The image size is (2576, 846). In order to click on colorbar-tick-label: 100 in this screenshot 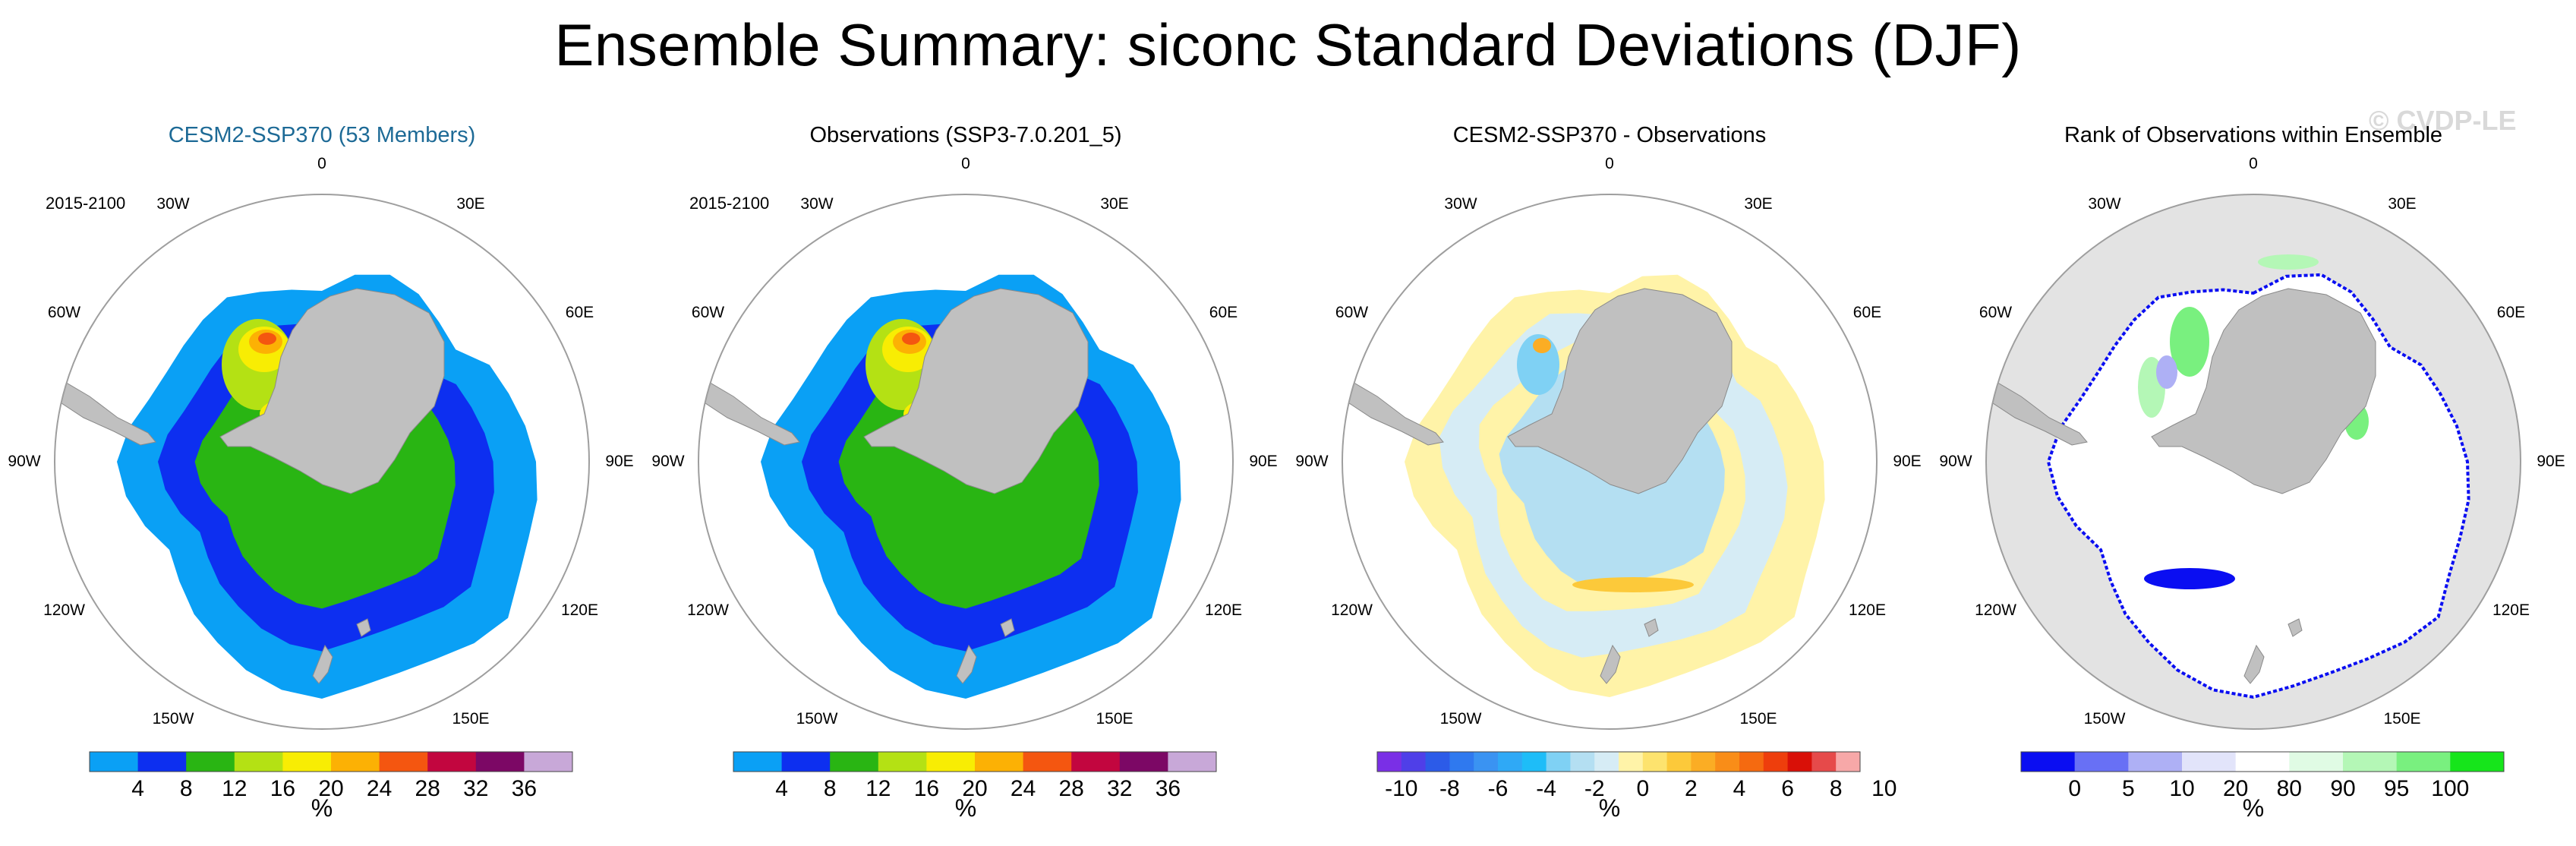, I will do `click(2450, 789)`.